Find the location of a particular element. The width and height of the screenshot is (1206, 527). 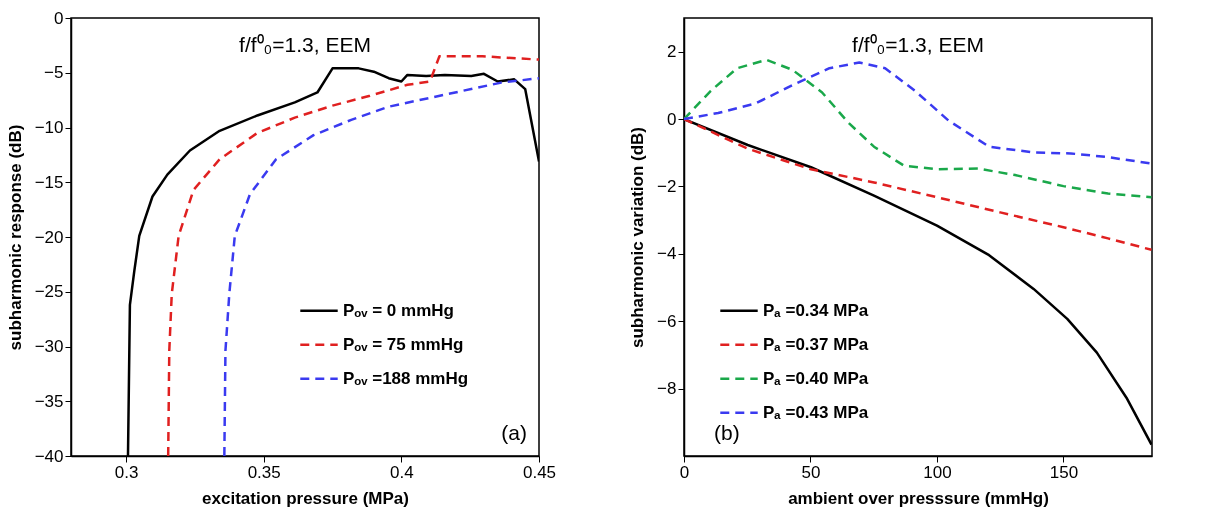

x-tick-label: 100 is located at coordinates (937, 472).